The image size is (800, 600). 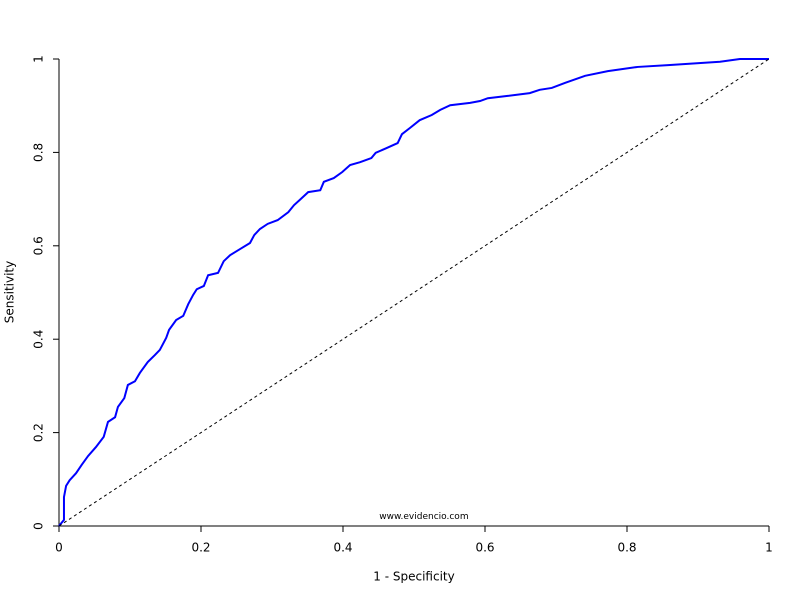 I want to click on x-tick-label: 1, so click(x=769, y=548).